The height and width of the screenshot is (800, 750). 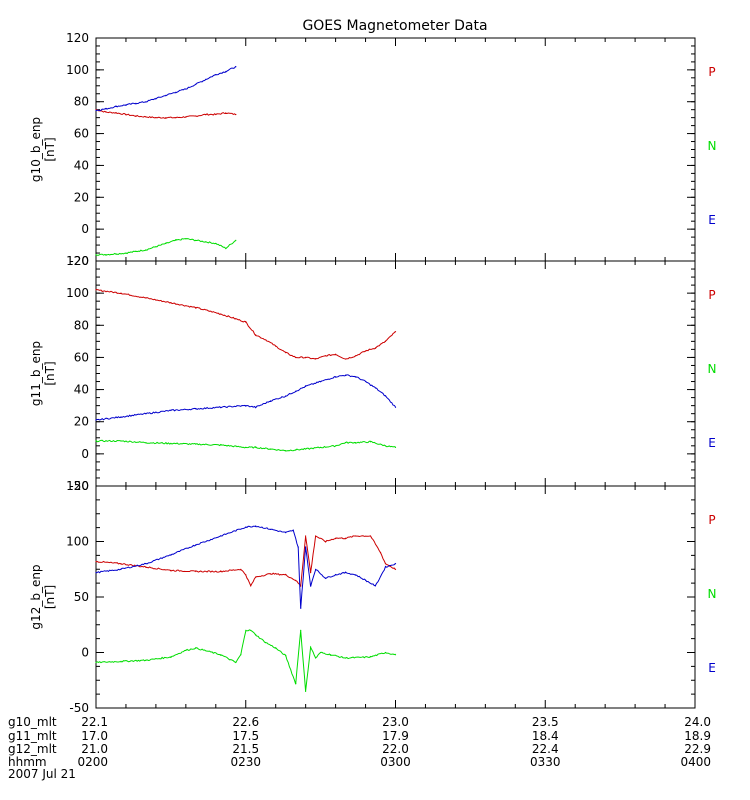 What do you see at coordinates (245, 749) in the screenshot?
I see `x-row-value: 21.5` at bounding box center [245, 749].